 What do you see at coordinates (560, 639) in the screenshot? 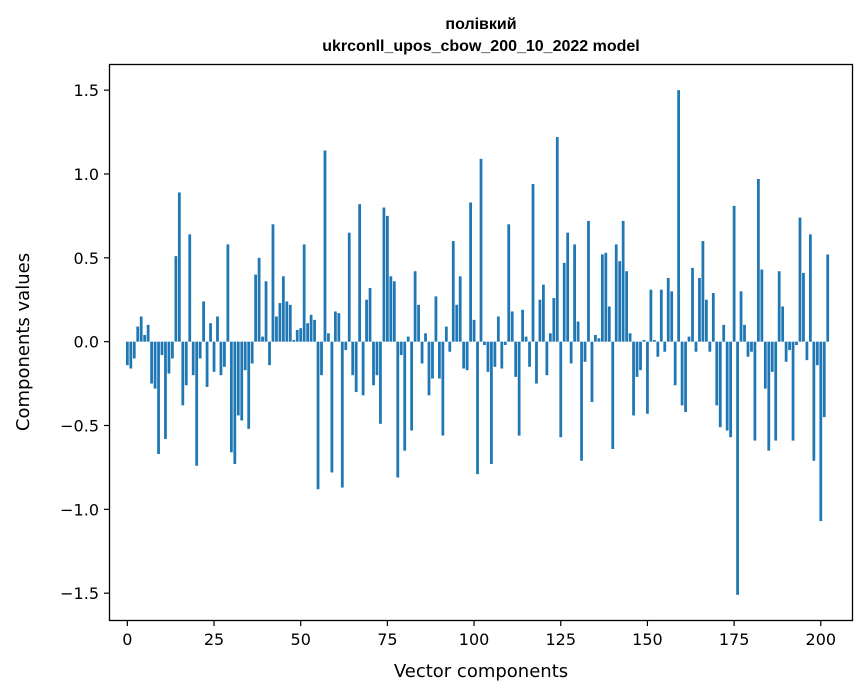
I see `x-tick-label: 125` at bounding box center [560, 639].